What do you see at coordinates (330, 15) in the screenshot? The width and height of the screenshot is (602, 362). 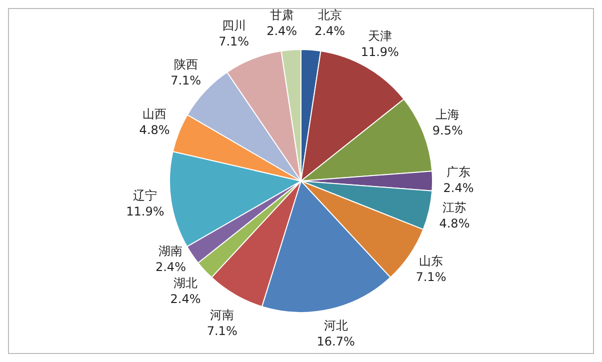 I see `slice-label: 北京` at bounding box center [330, 15].